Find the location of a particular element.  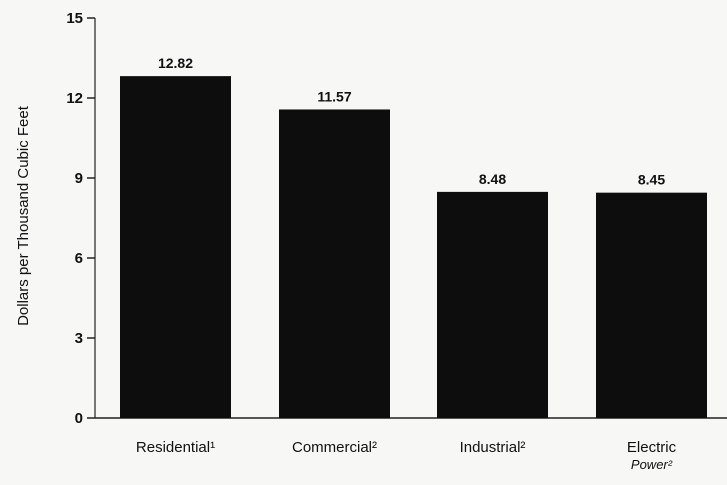

value-label: 11.57 is located at coordinates (334, 96).